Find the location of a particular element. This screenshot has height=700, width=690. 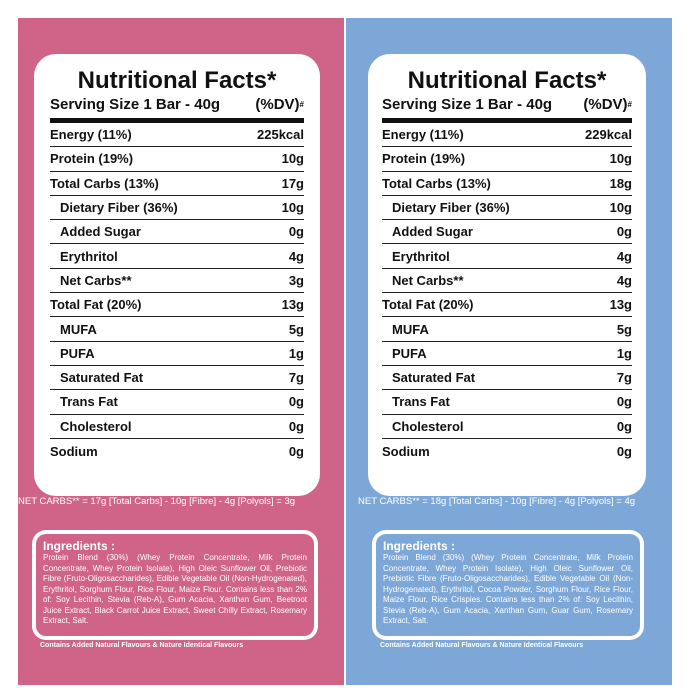

nutrition-title: Nutritional Facts* is located at coordinates (177, 80).